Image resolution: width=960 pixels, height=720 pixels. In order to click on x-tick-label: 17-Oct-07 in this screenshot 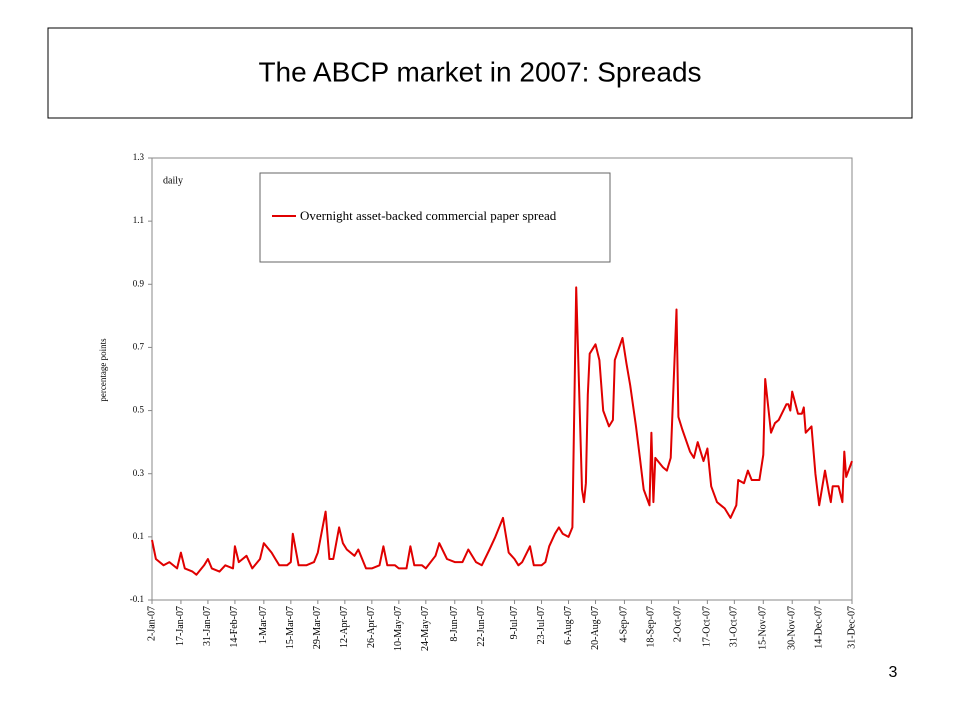, I will do `click(707, 626)`.